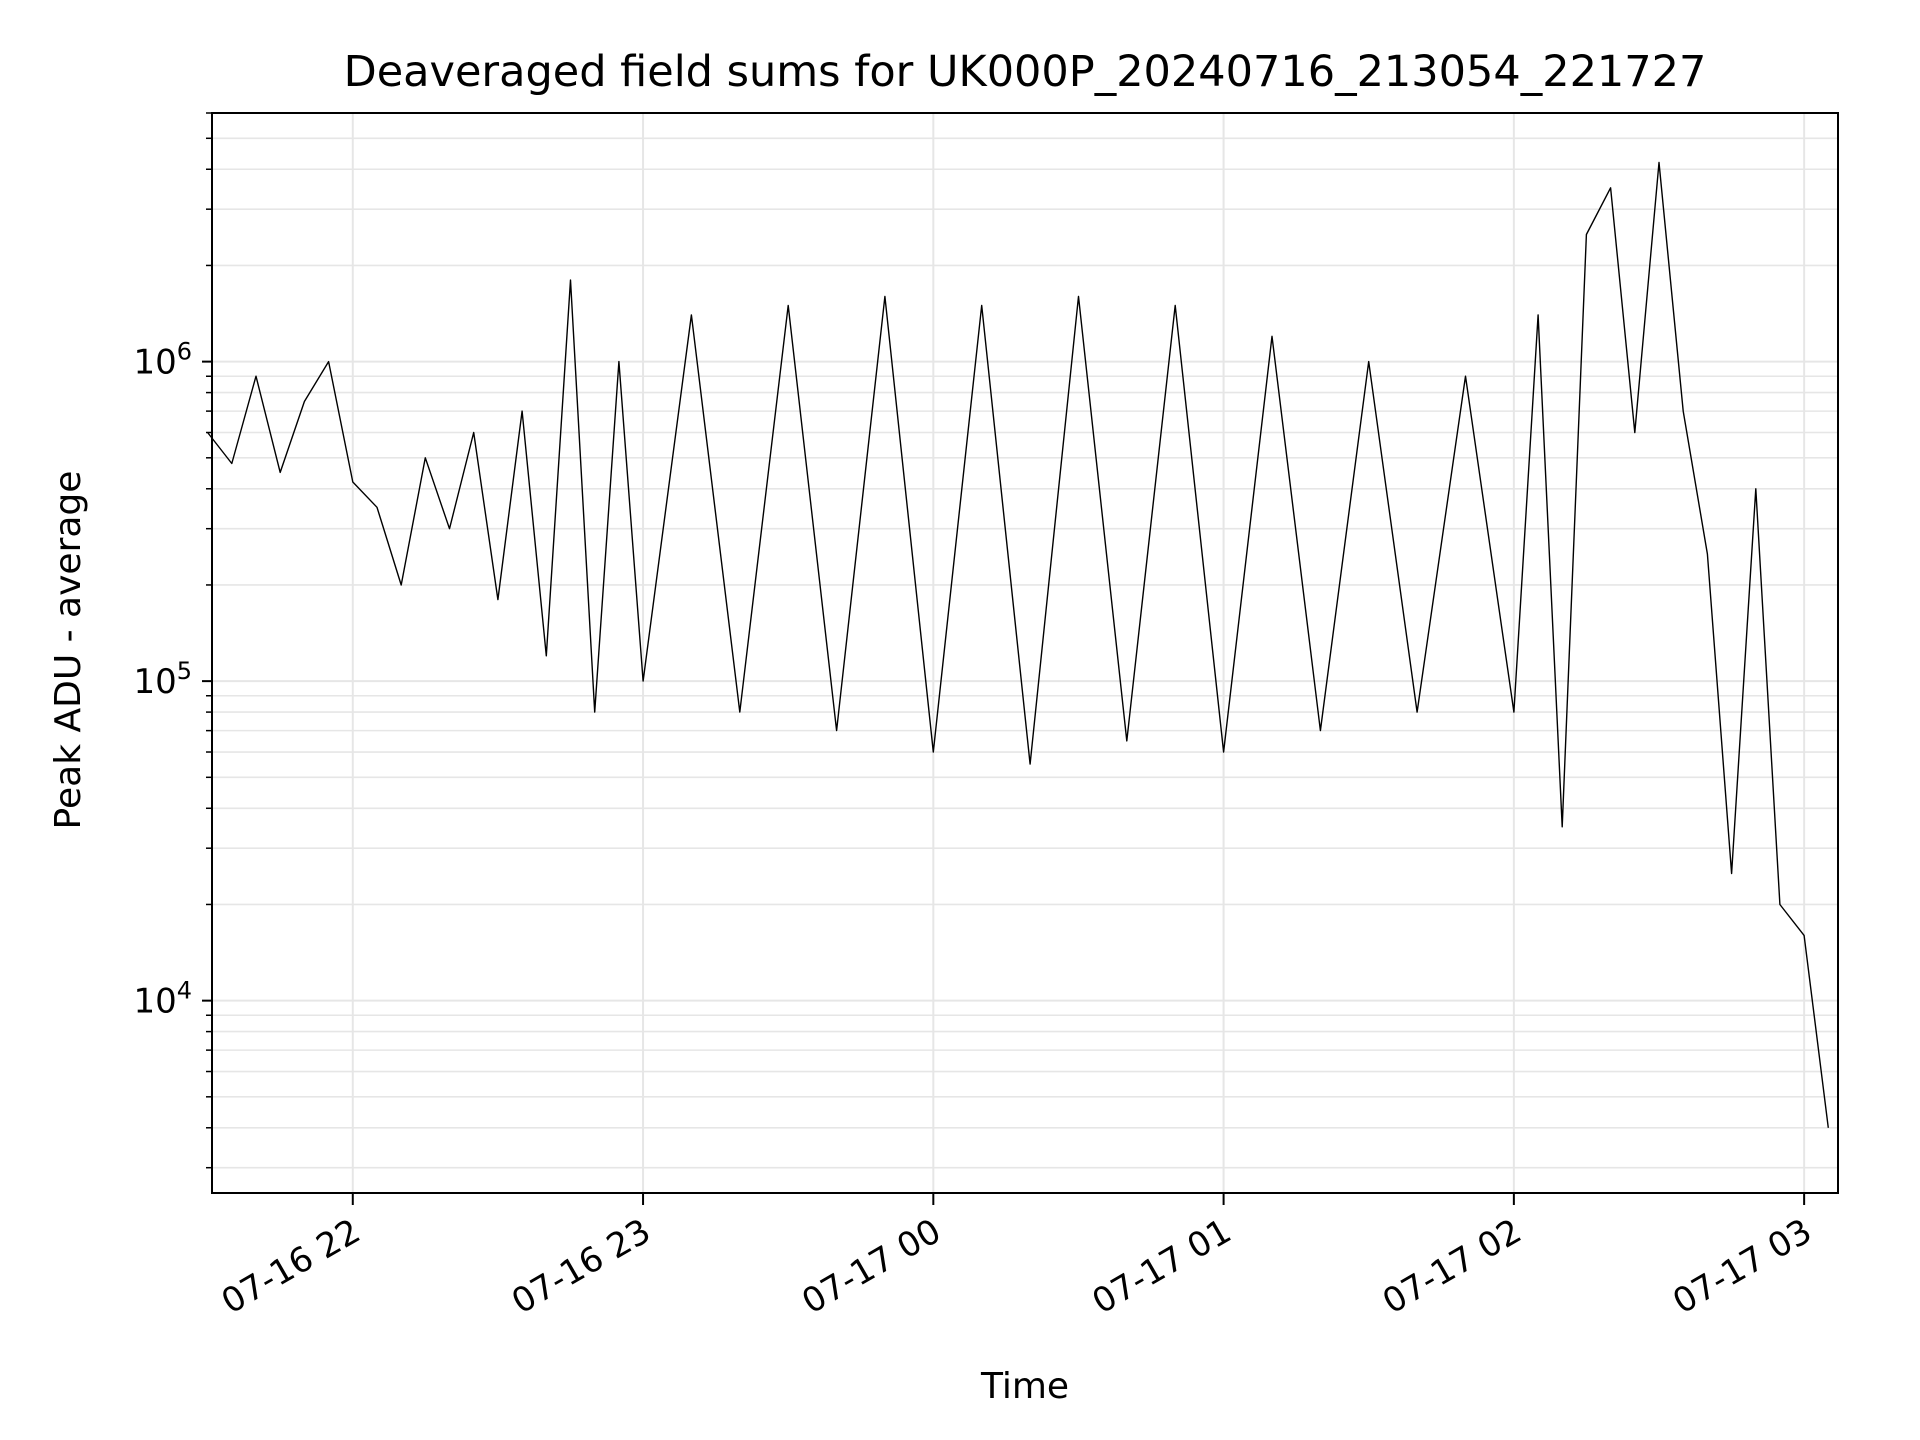 This screenshot has height=1440, width=1920. What do you see at coordinates (581, 1266) in the screenshot?
I see `x-tick-label: 07-16 23` at bounding box center [581, 1266].